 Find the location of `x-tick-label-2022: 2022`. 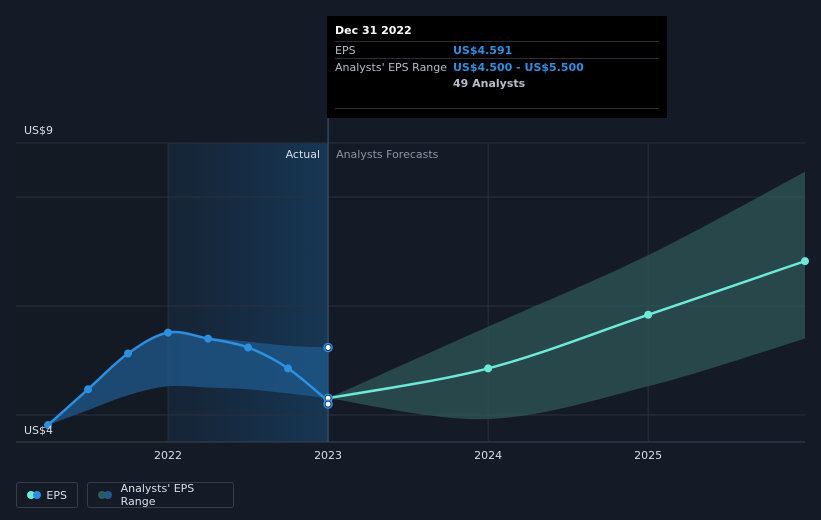

x-tick-label-2022: 2022 is located at coordinates (168, 455).